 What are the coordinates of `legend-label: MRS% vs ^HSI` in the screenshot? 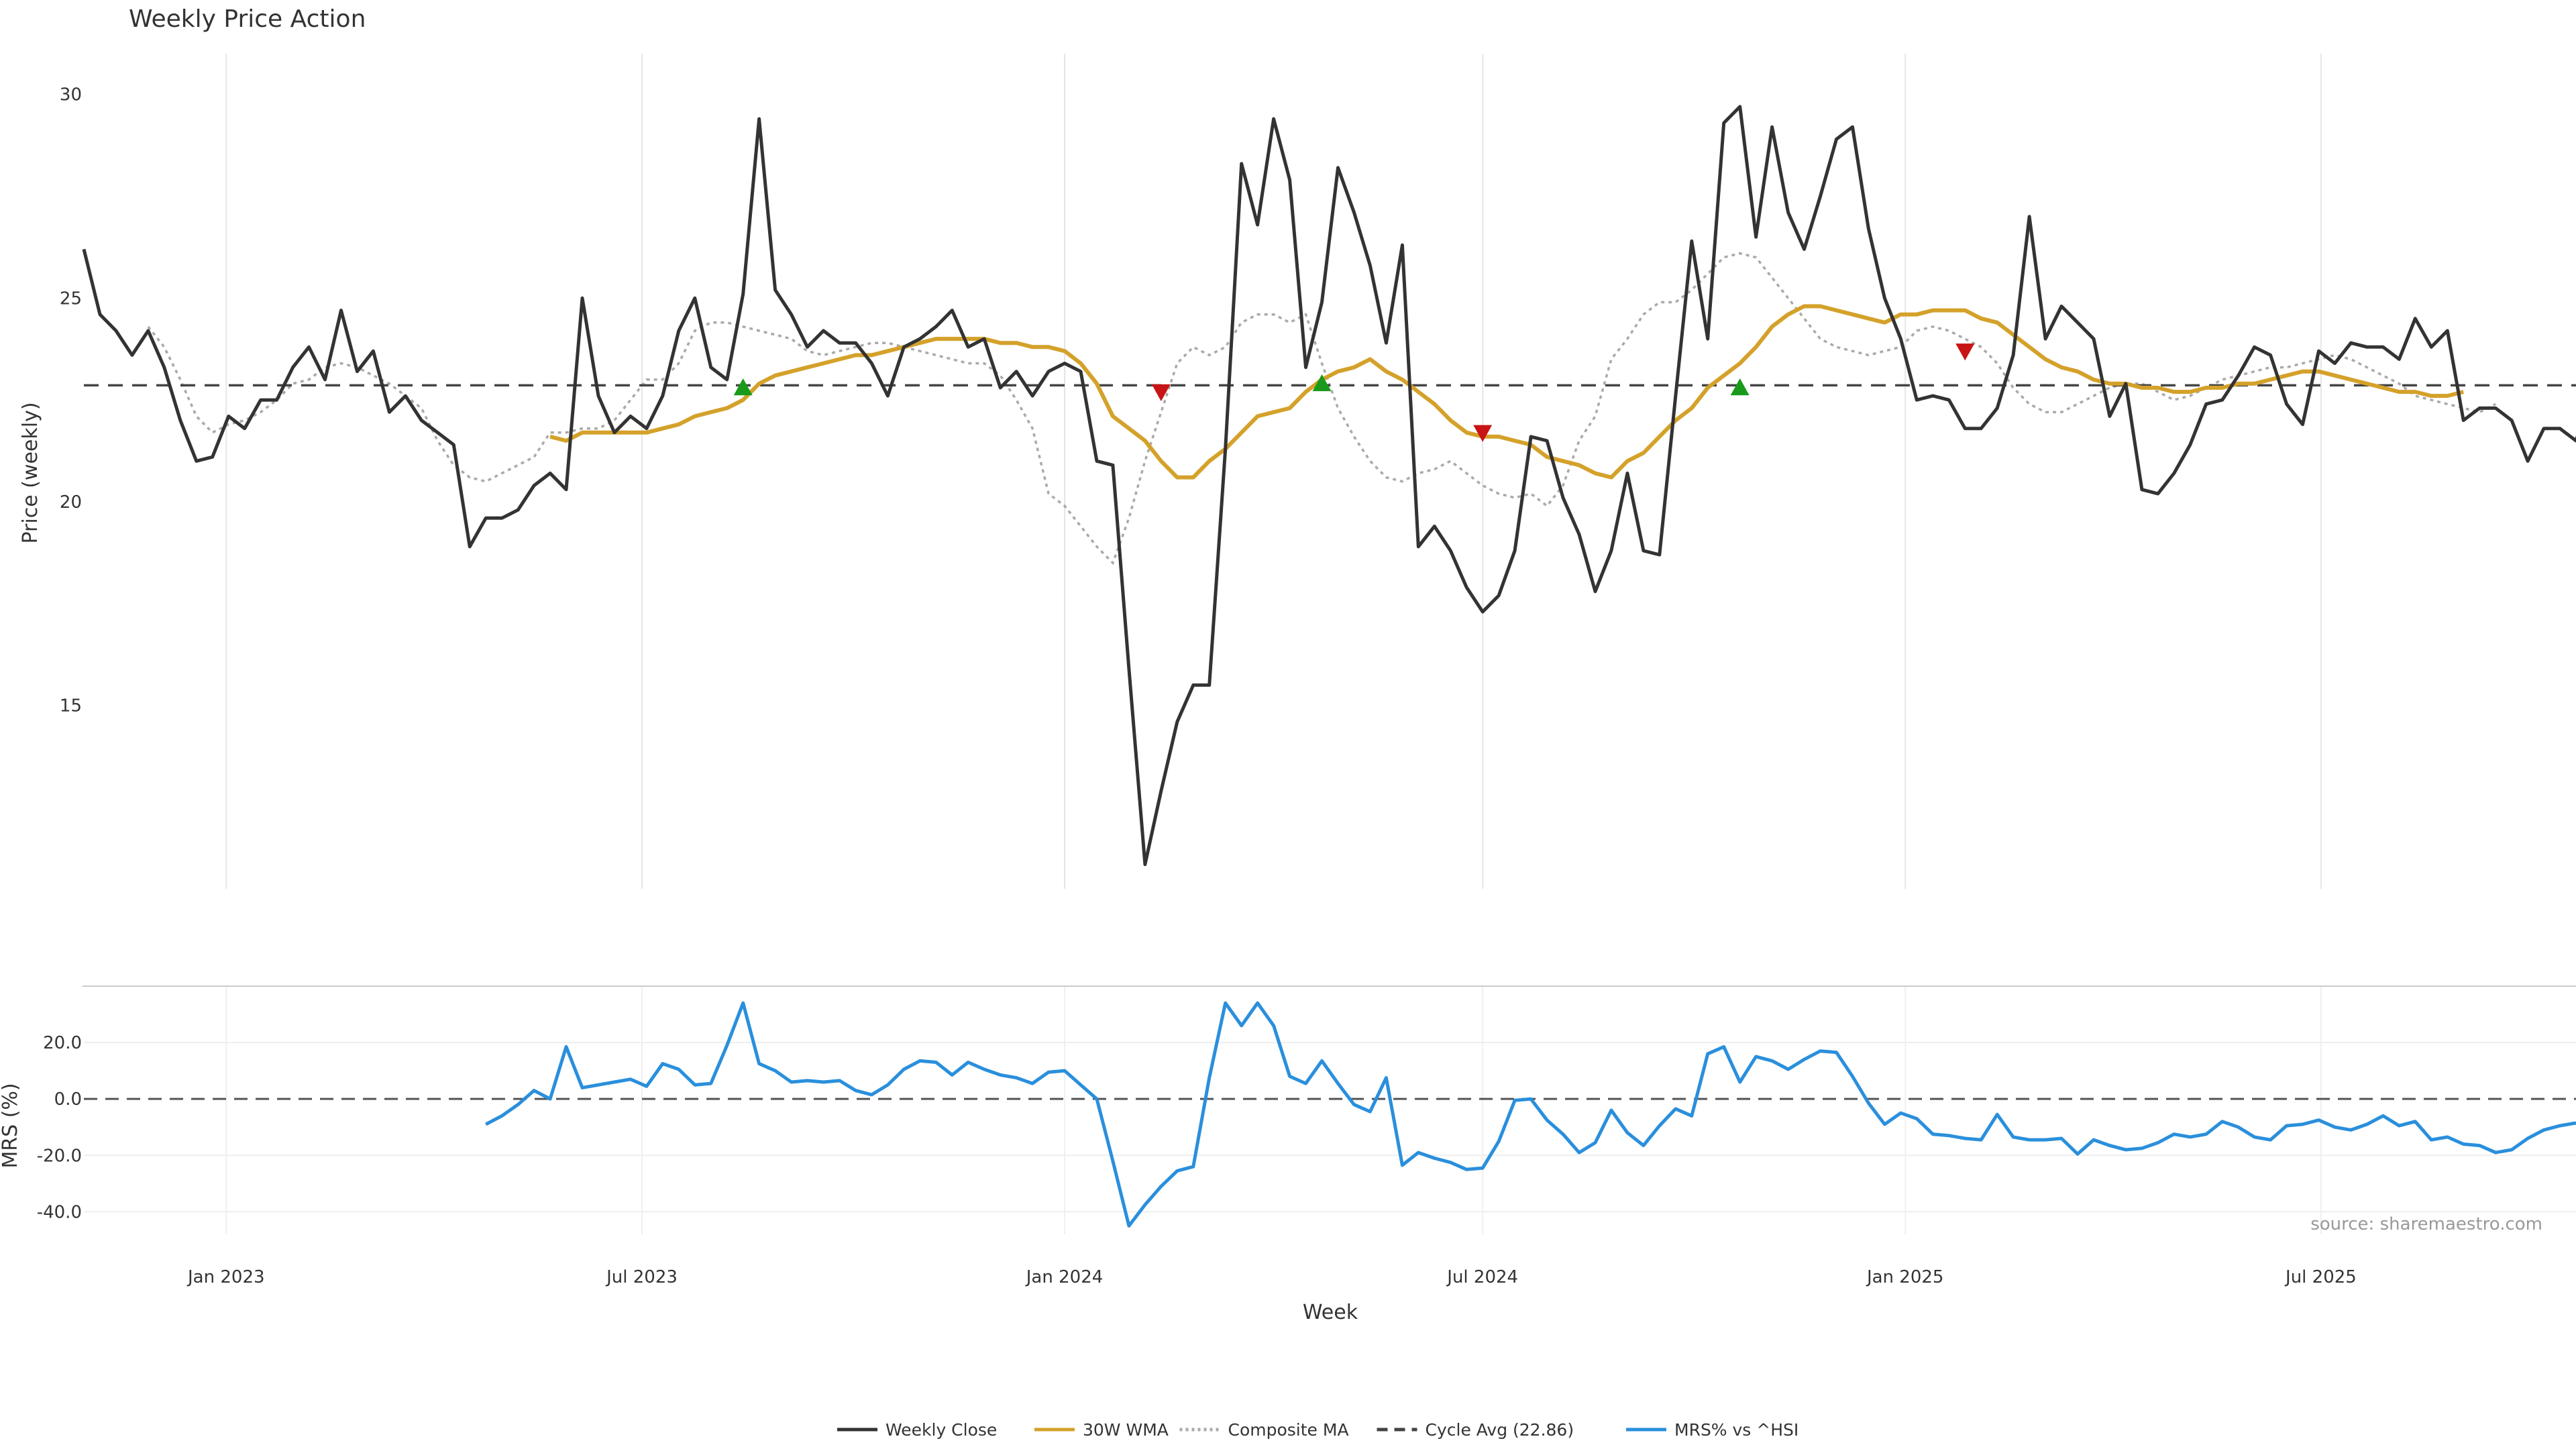 It's located at (1736, 1430).